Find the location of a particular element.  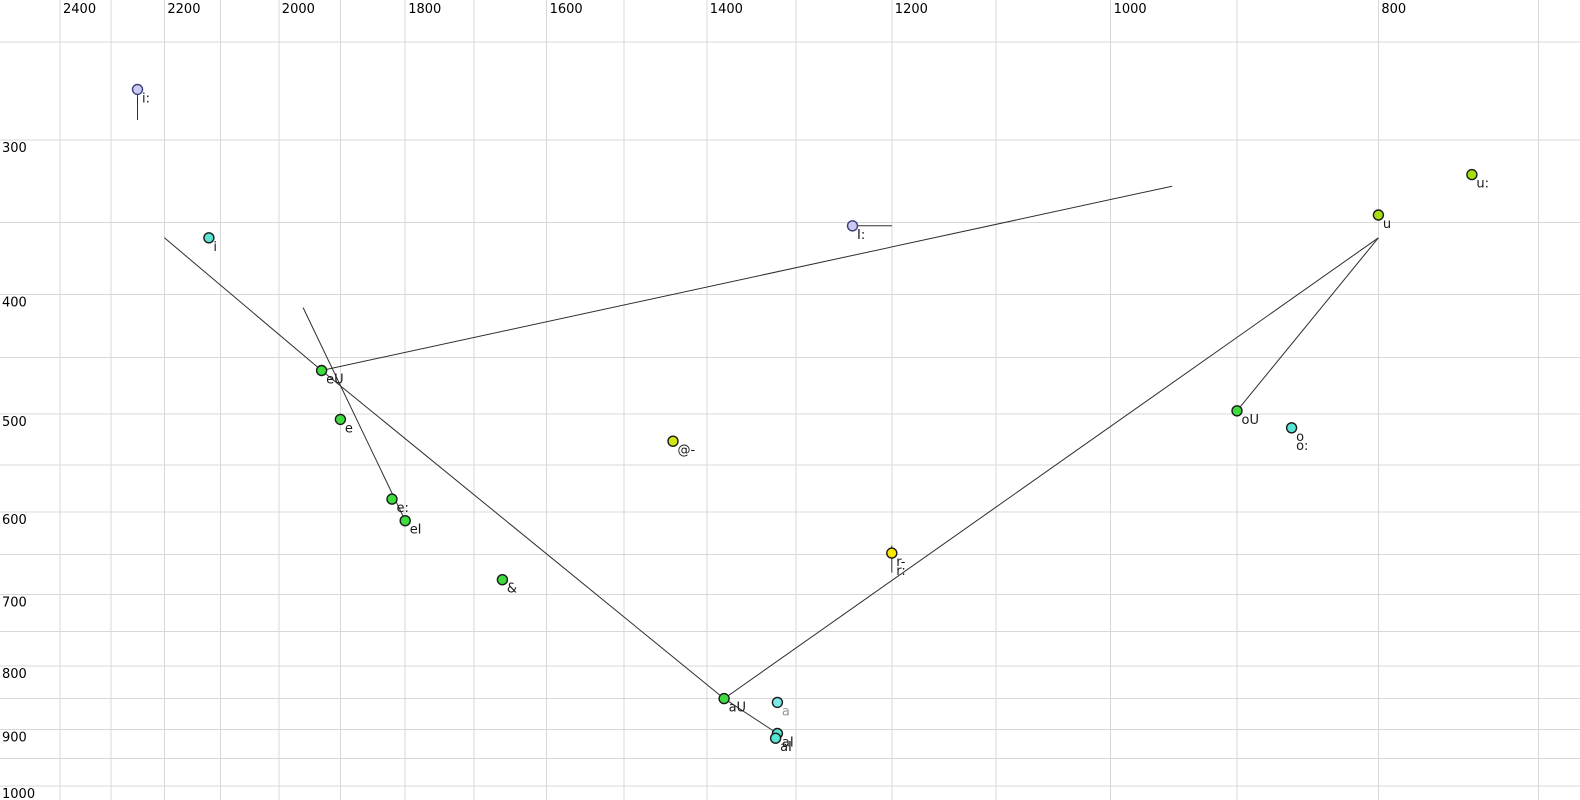

data-point-r- is located at coordinates (892, 553).